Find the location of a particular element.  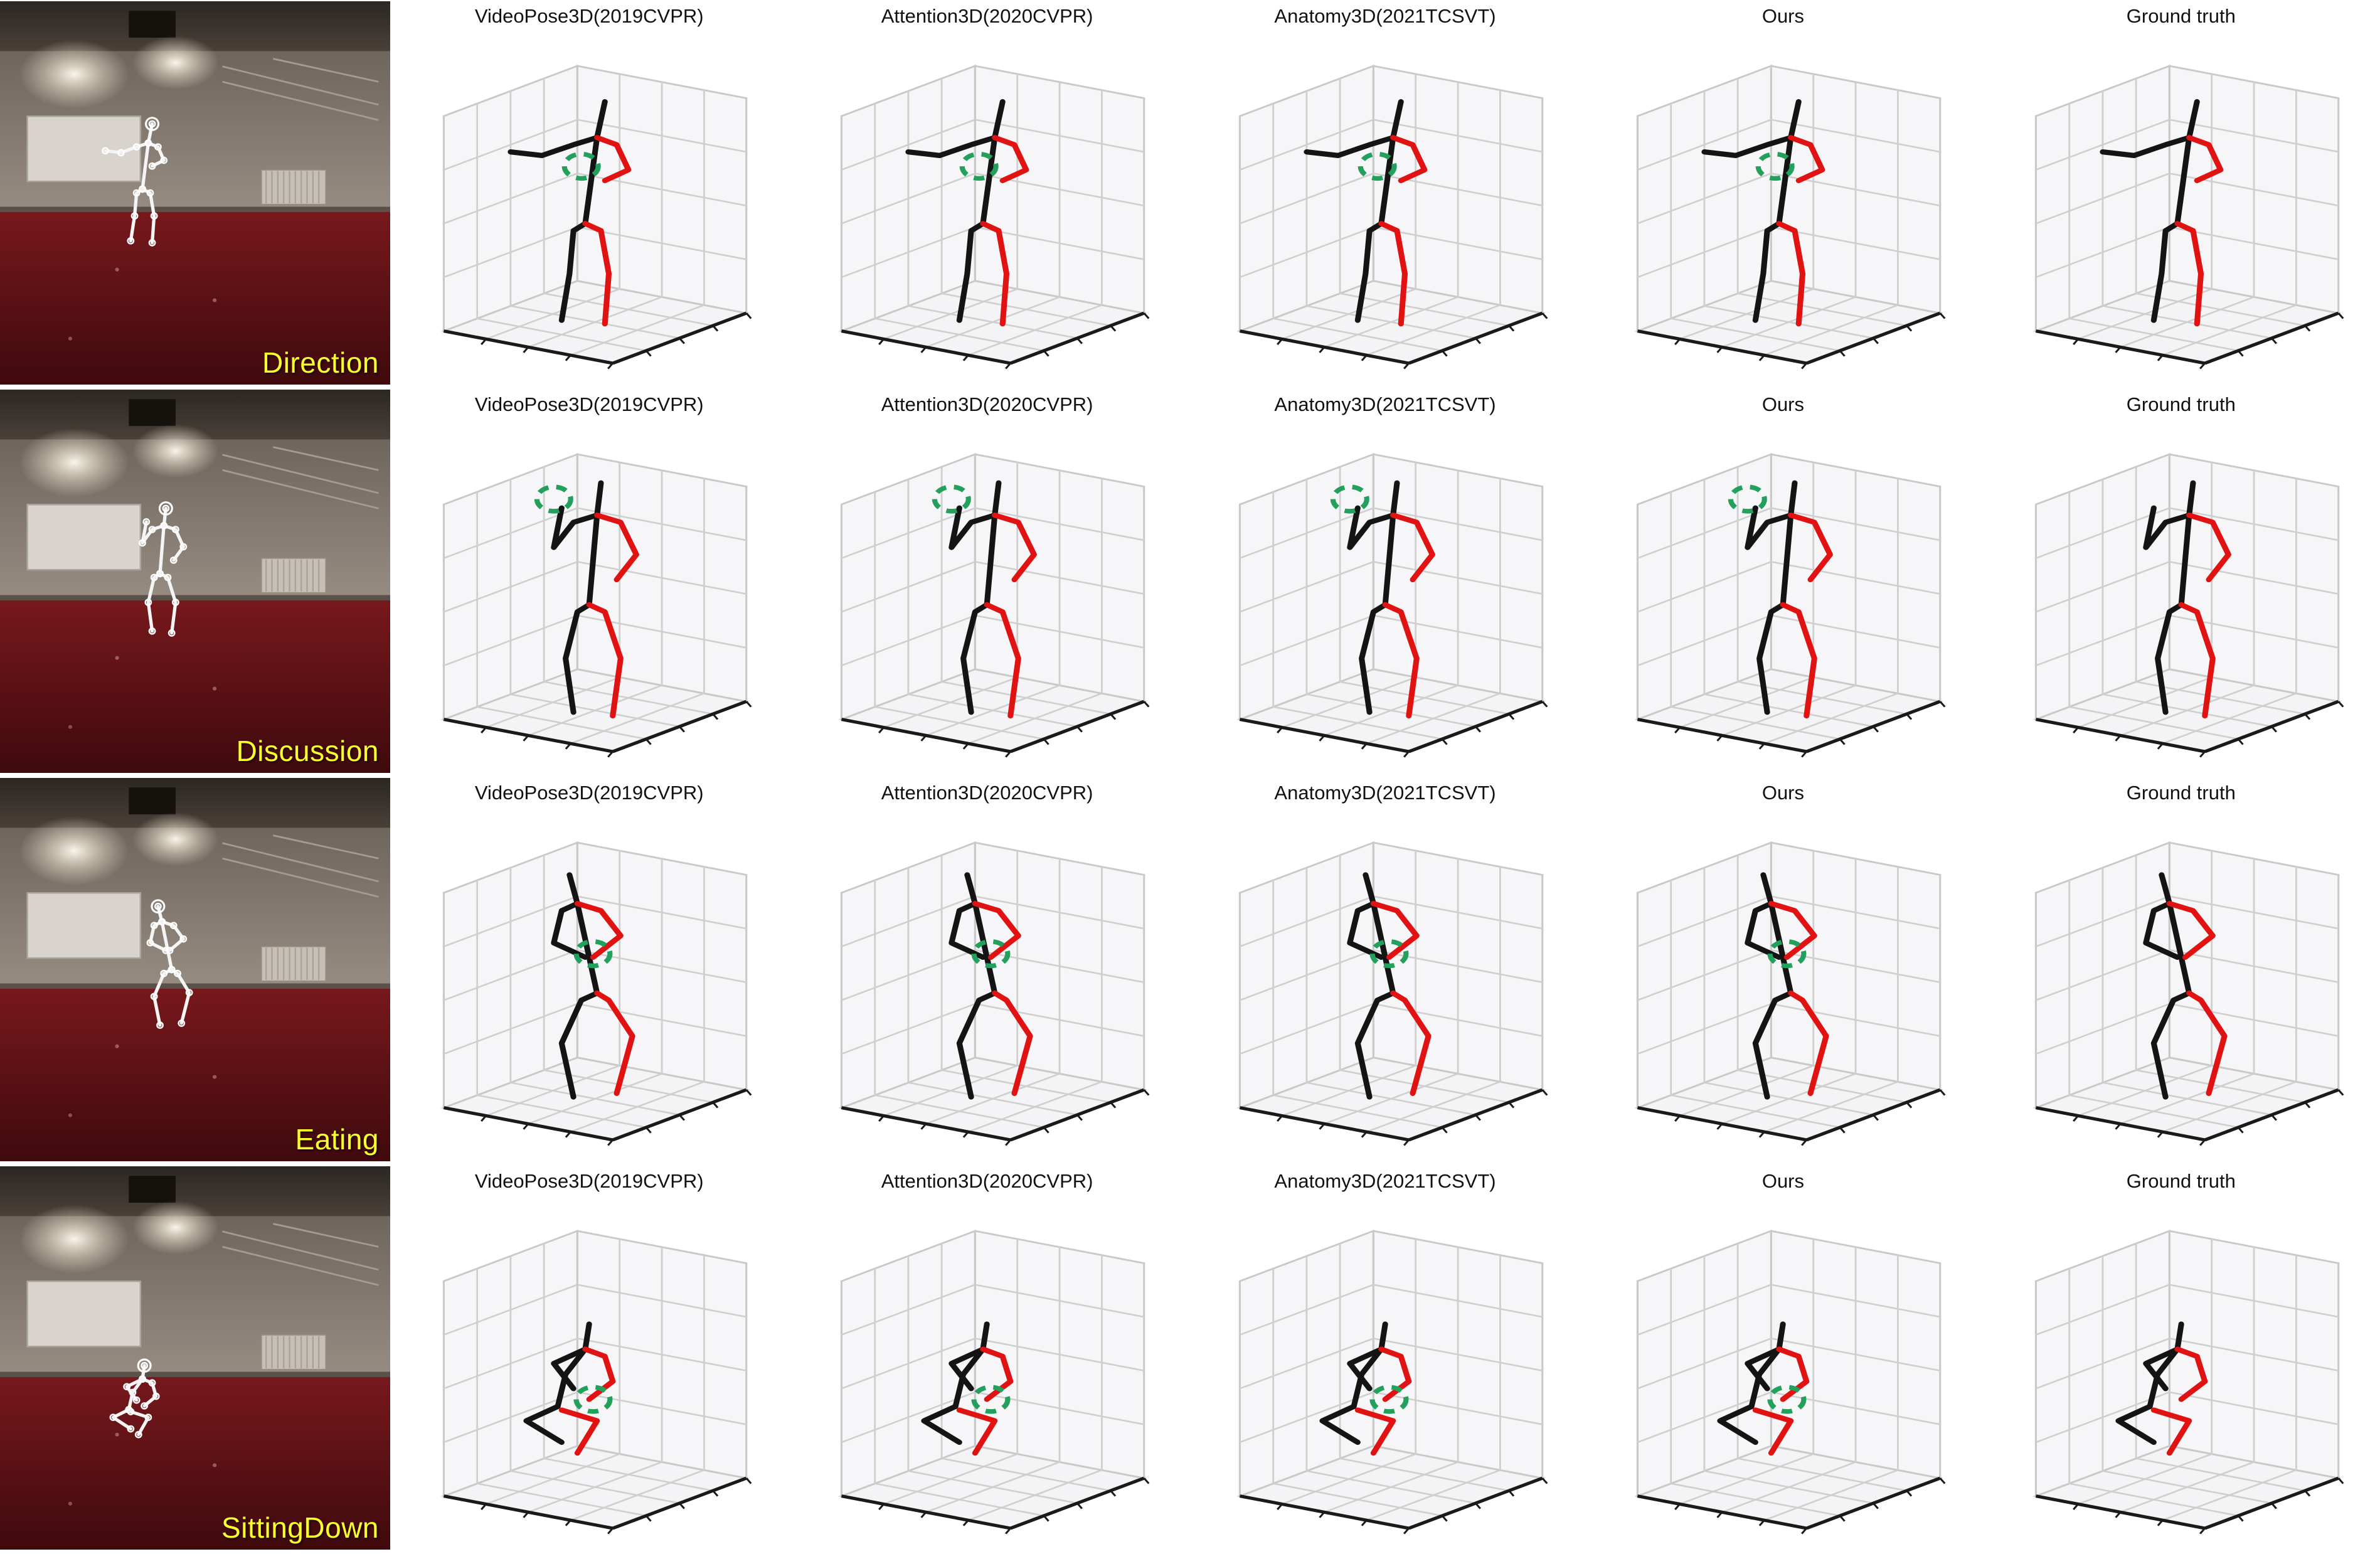

input-photo: Discussion is located at coordinates (195, 581).